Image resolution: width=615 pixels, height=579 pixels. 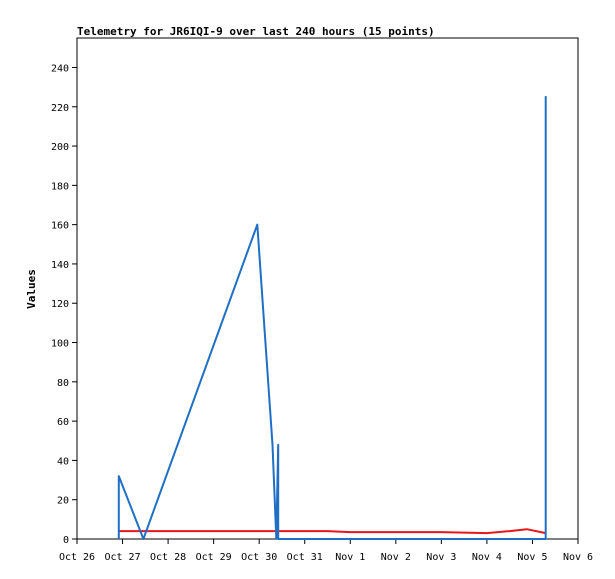 I want to click on y-tick-label: 220, so click(x=60, y=108).